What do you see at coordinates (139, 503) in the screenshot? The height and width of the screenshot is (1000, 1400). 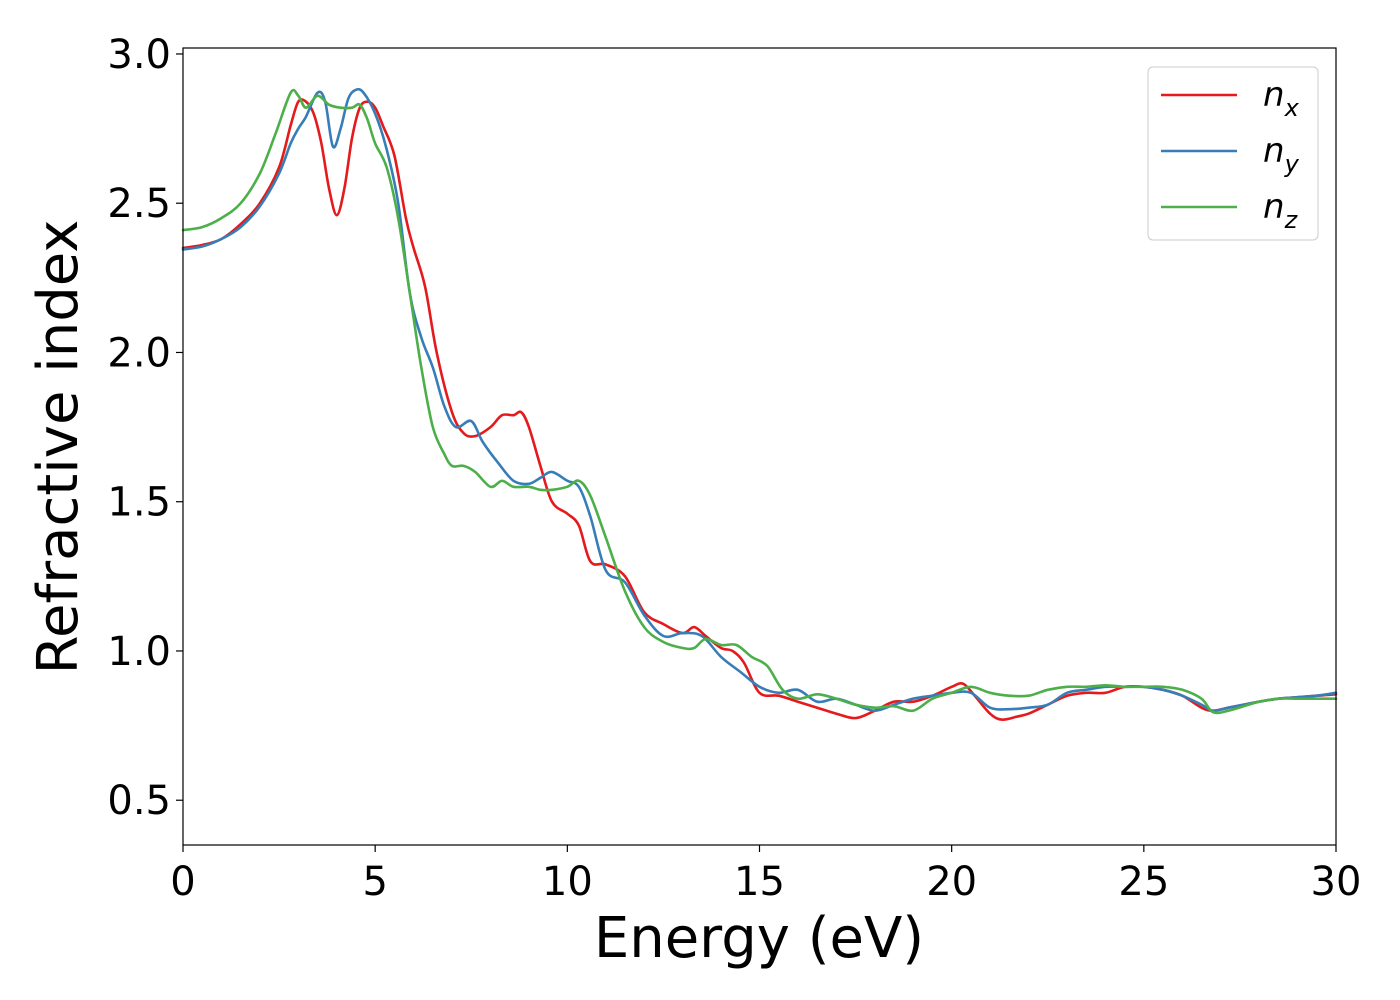 I see `y-tick-label: 1.5` at bounding box center [139, 503].